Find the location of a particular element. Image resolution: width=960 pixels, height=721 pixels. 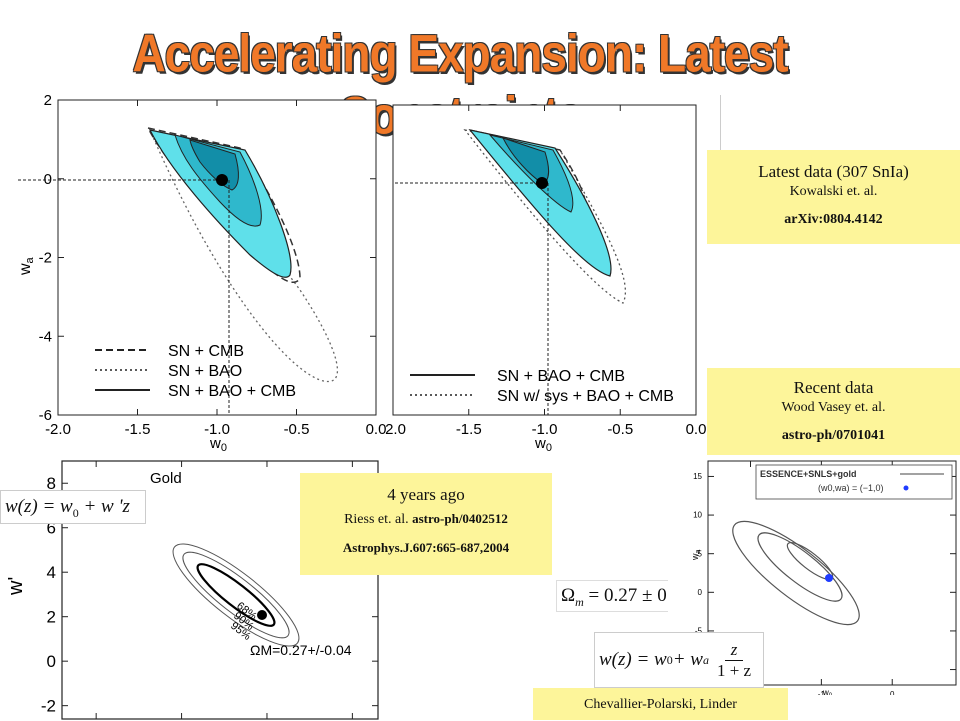

contour-mid is located at coordinates (800, 567).